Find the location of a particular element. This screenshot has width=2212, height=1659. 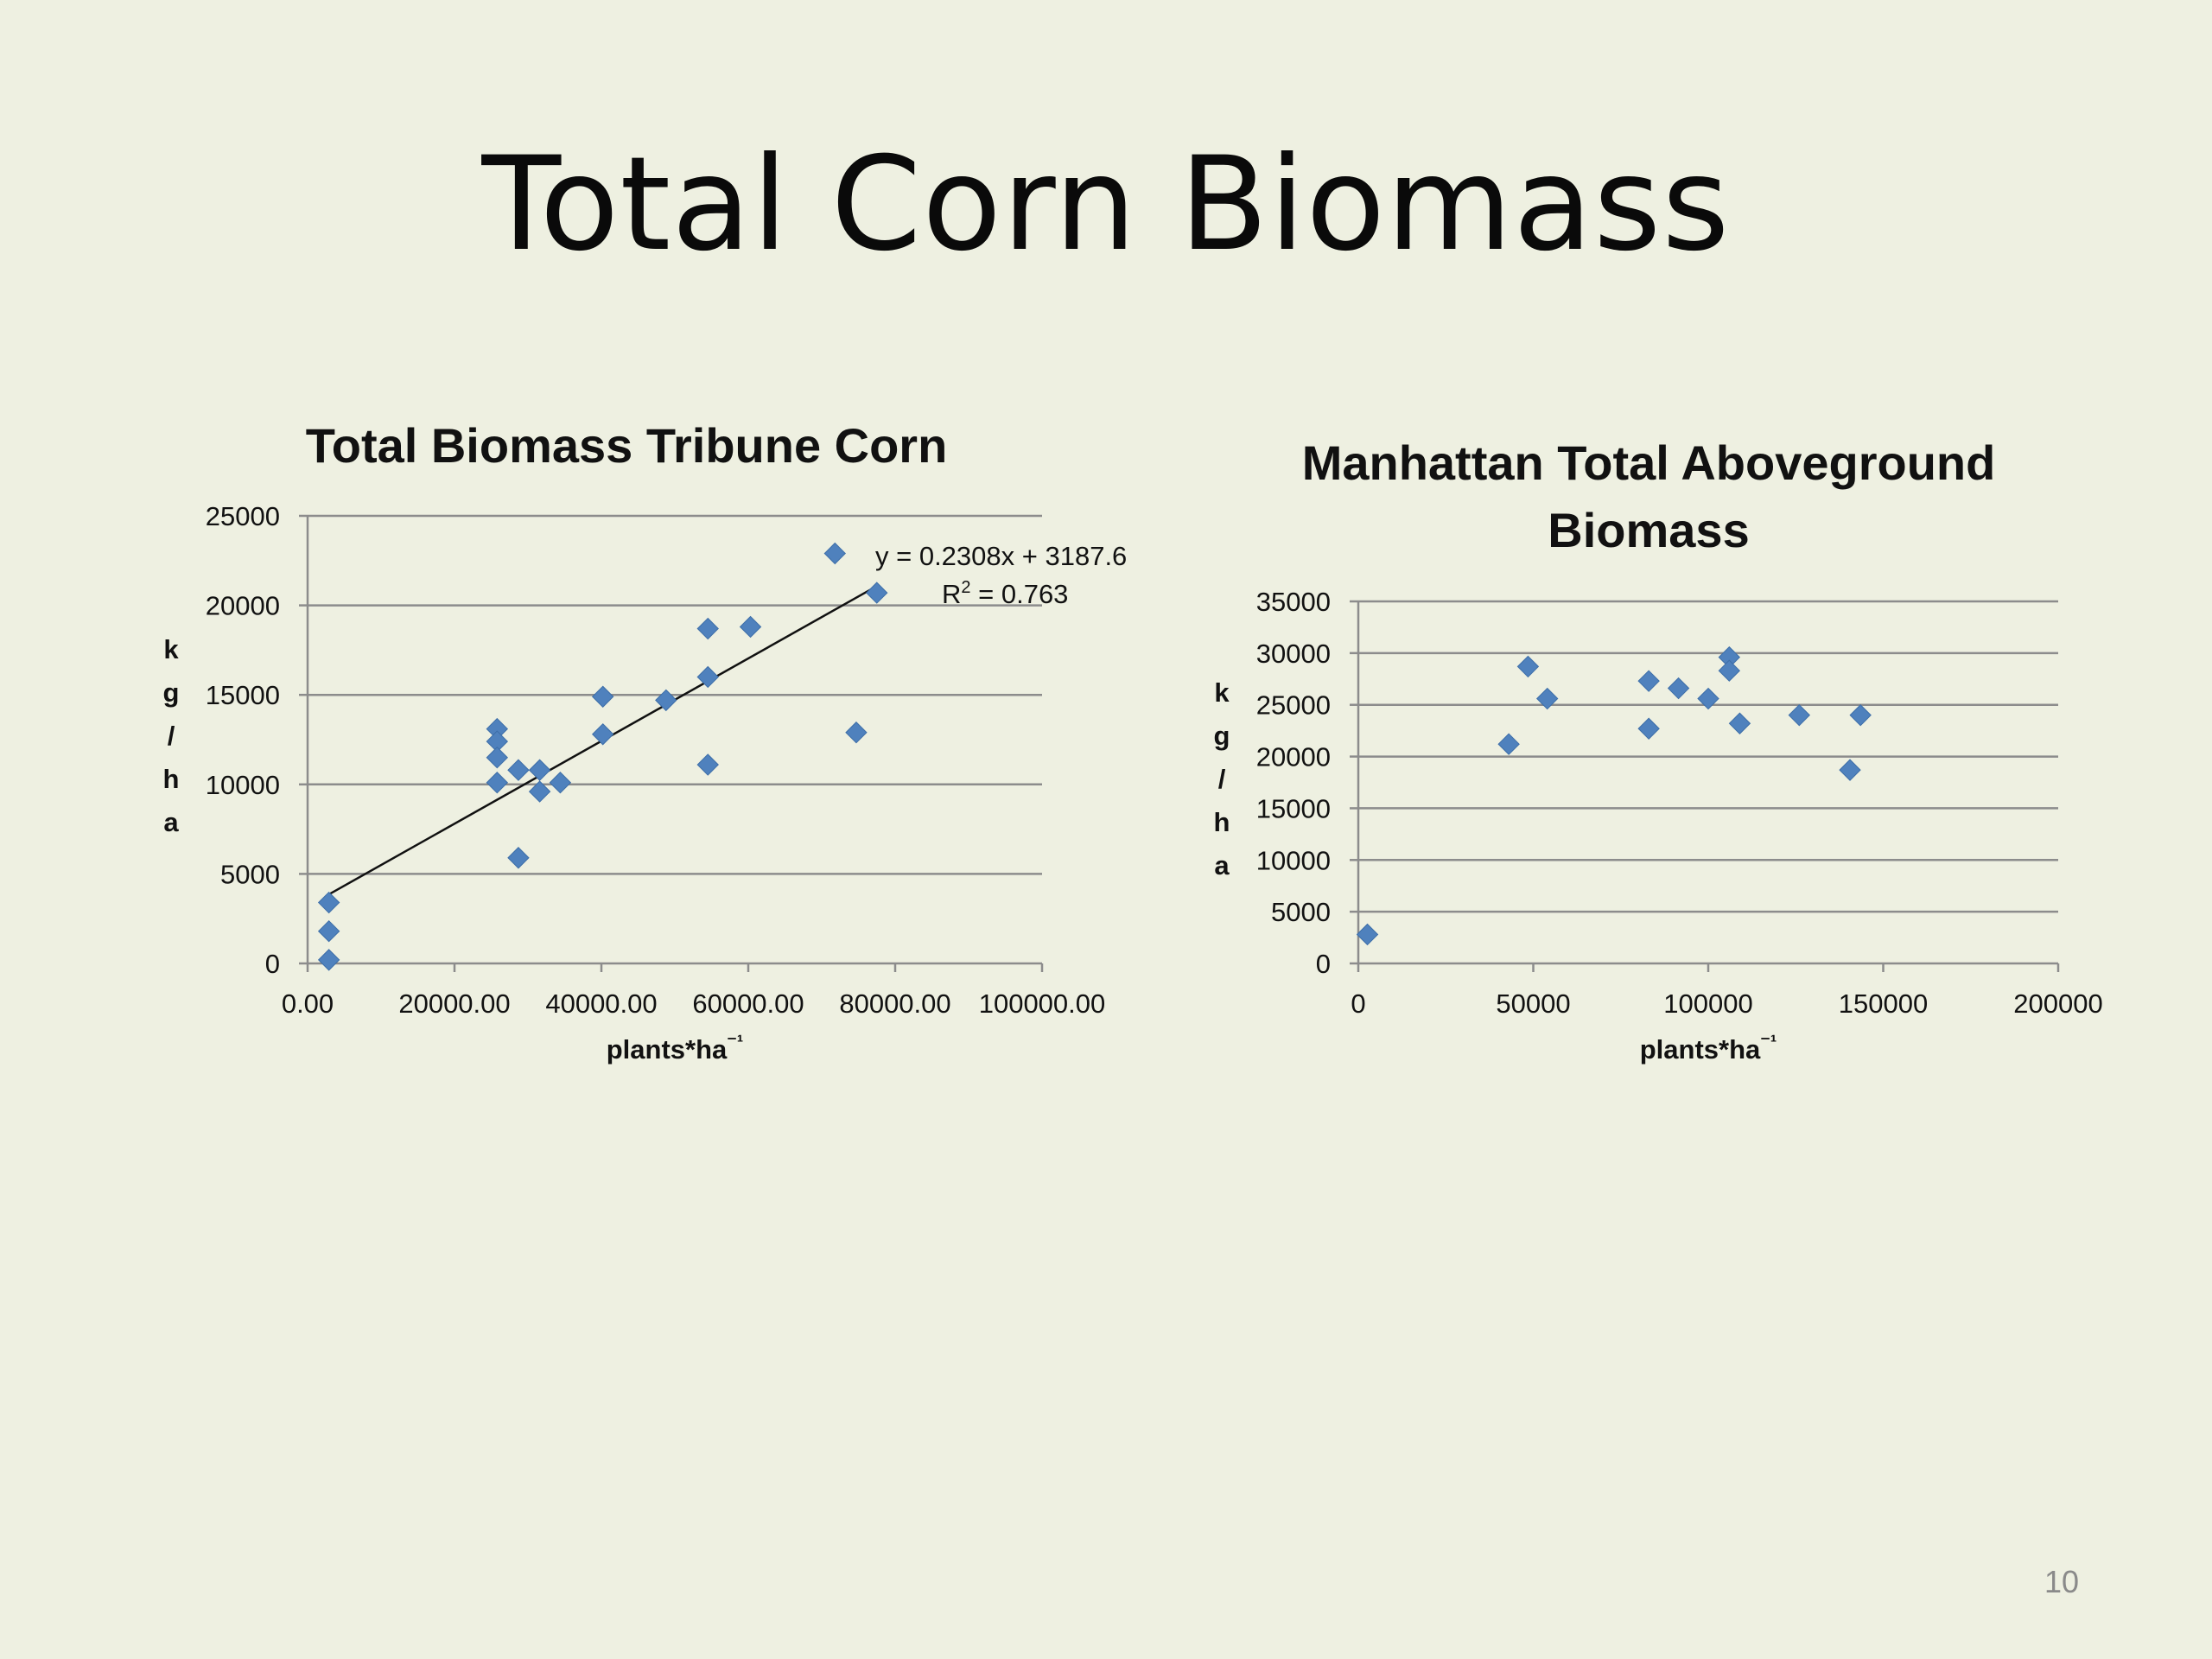

page-number: 10 is located at coordinates (2061, 1581).